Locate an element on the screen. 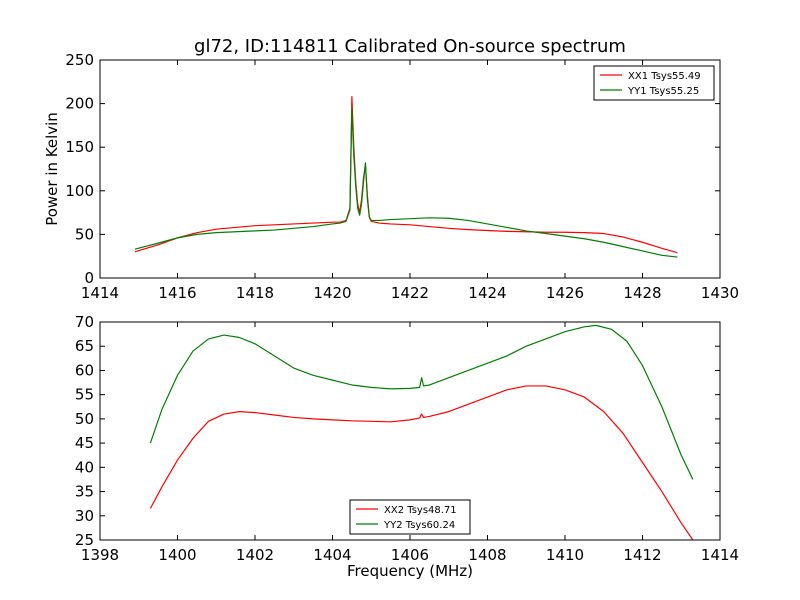 The width and height of the screenshot is (800, 600). bottom-ytick-label: 45 is located at coordinates (84, 443).